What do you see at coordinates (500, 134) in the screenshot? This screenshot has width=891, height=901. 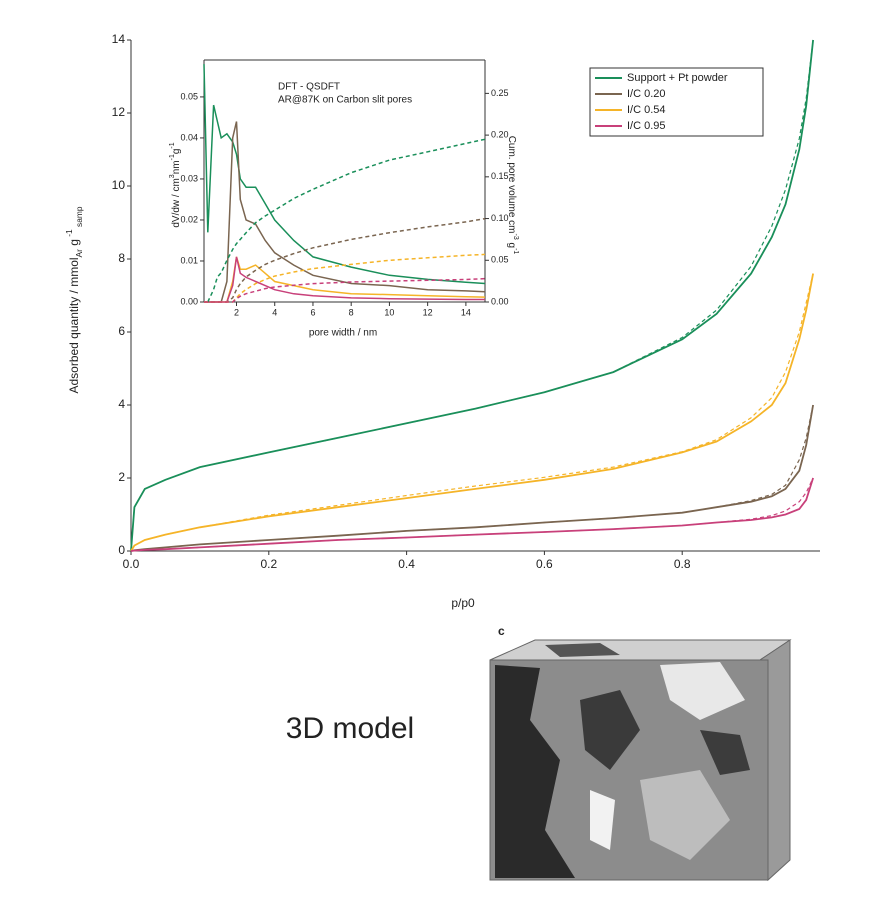 I see `y2-tick-label: 0.20` at bounding box center [500, 134].